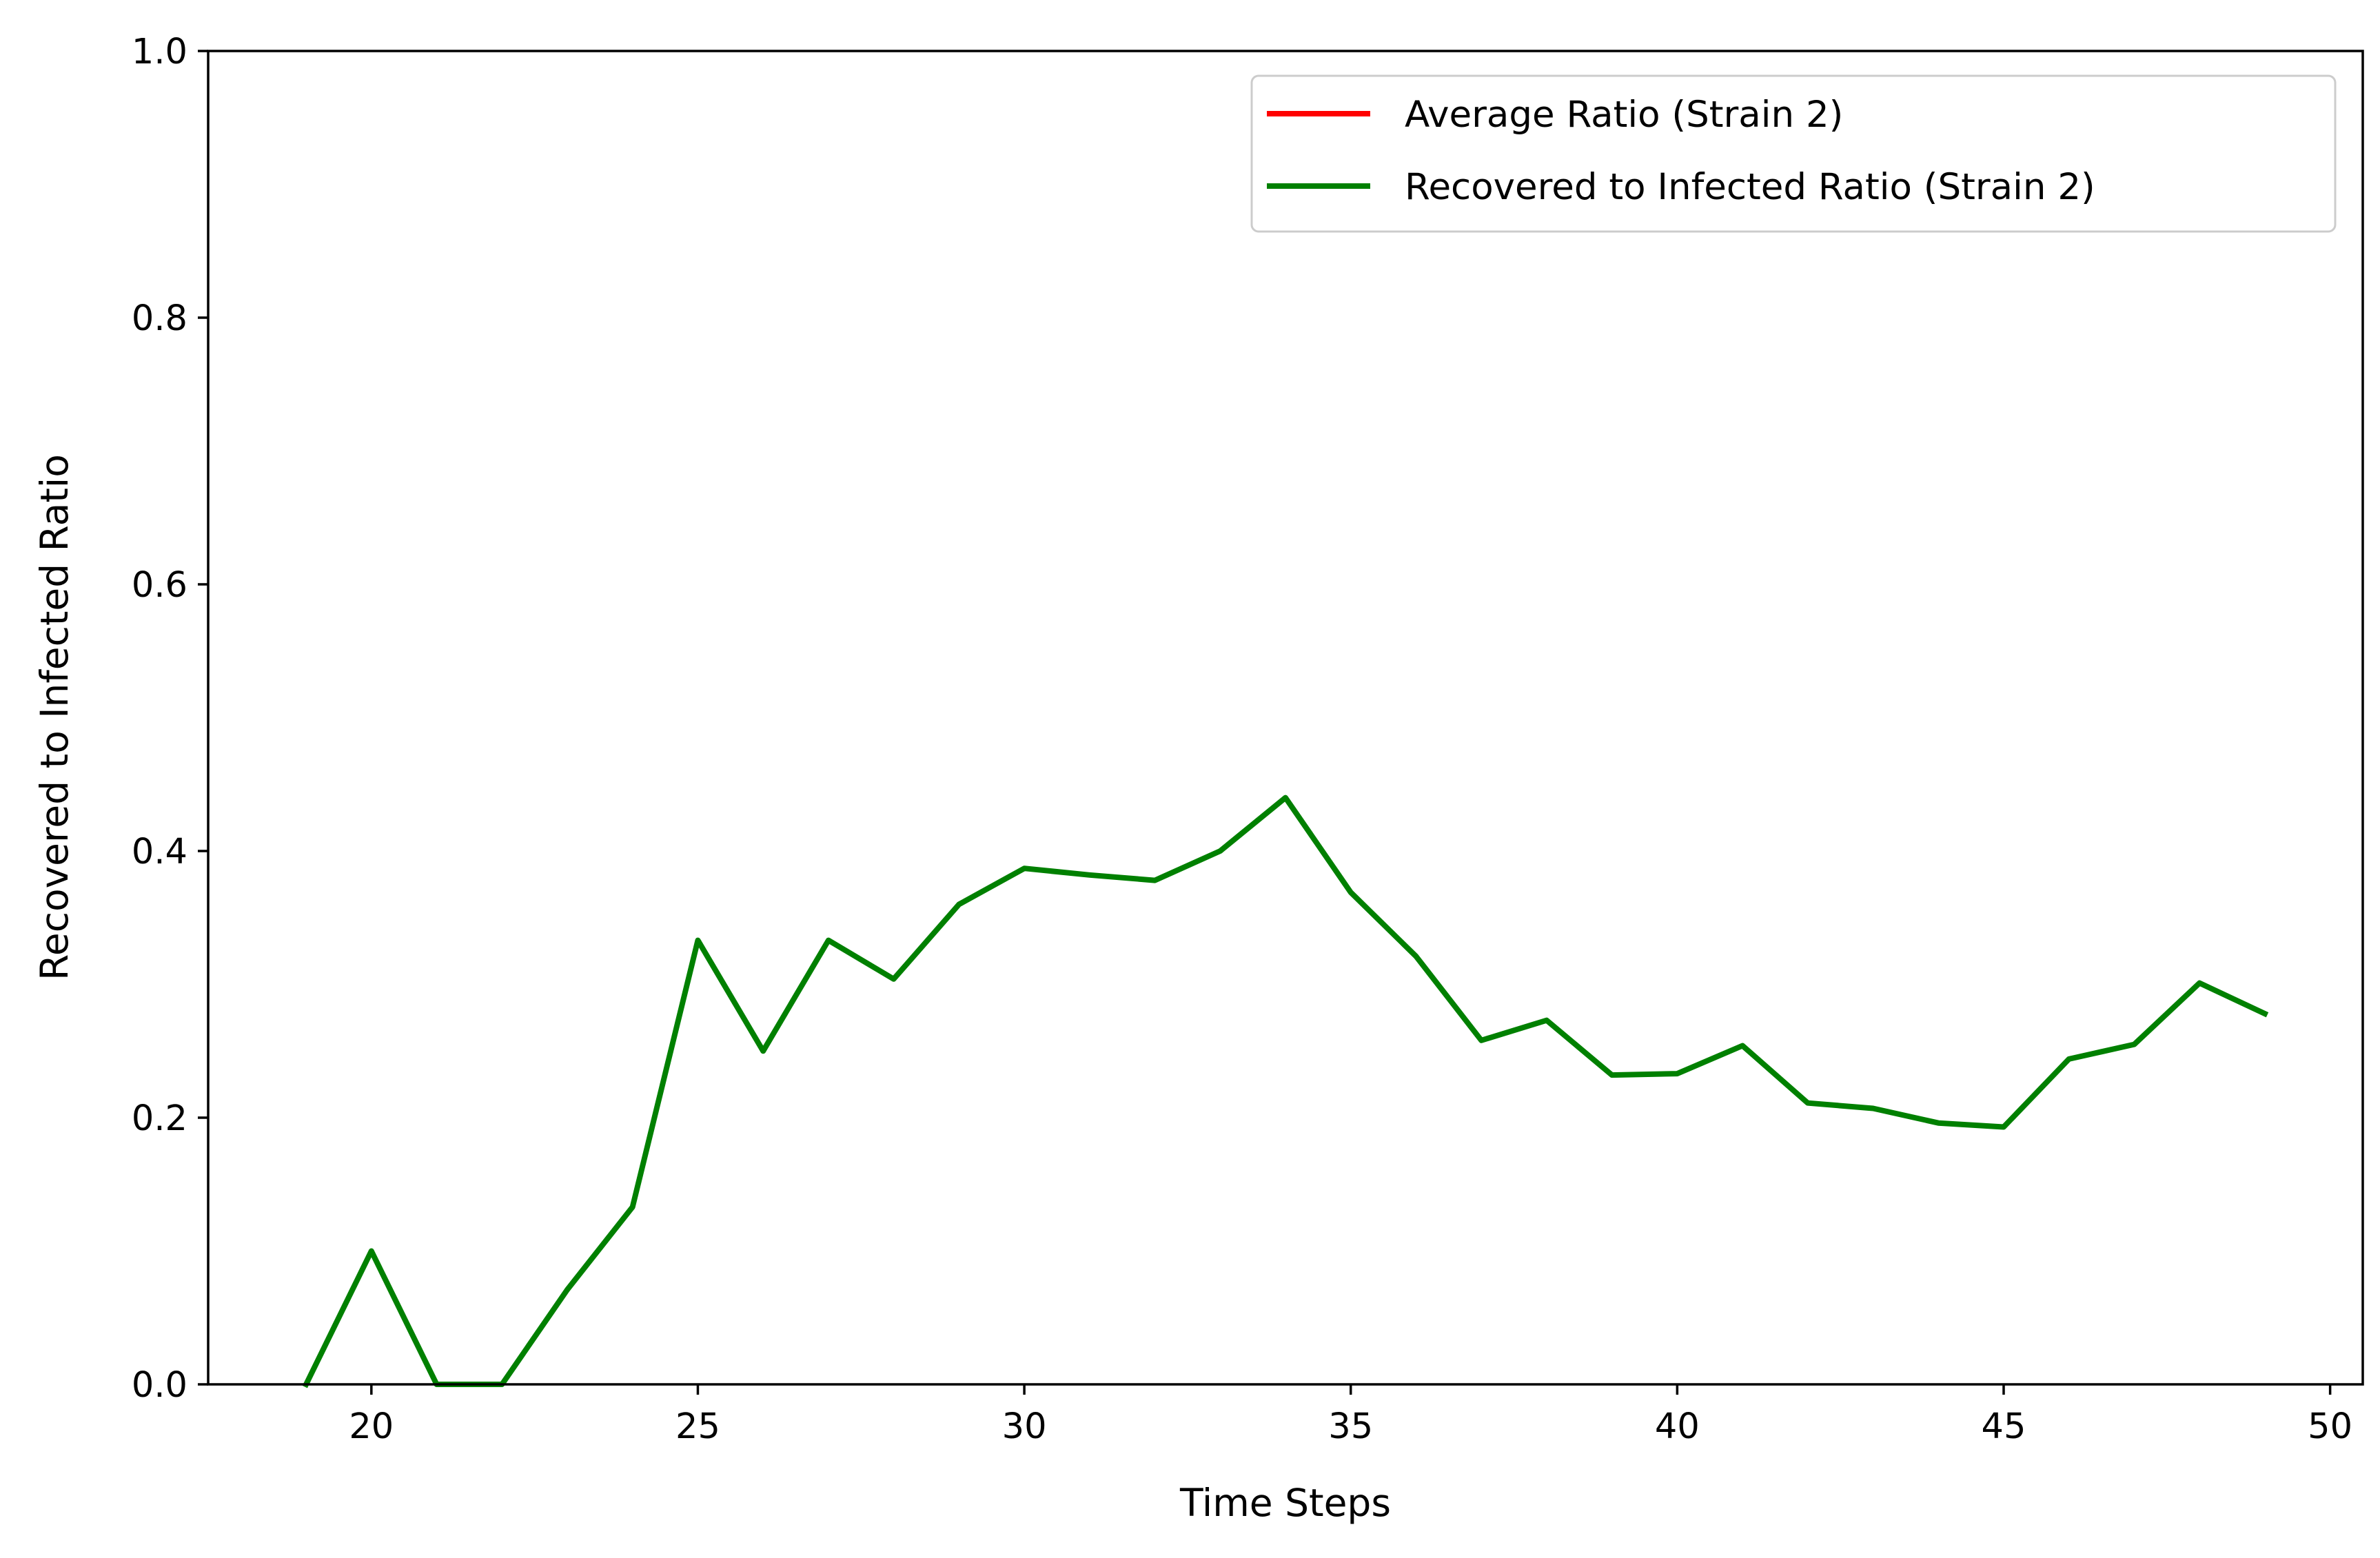 The image size is (2380, 1558). What do you see at coordinates (159, 585) in the screenshot?
I see `y-tick-label: 0.6` at bounding box center [159, 585].